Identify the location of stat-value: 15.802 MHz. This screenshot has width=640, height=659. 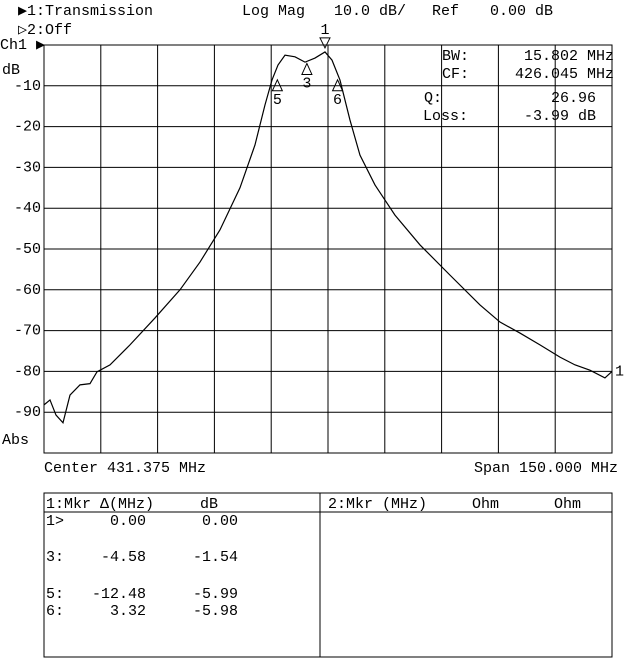
(569, 56).